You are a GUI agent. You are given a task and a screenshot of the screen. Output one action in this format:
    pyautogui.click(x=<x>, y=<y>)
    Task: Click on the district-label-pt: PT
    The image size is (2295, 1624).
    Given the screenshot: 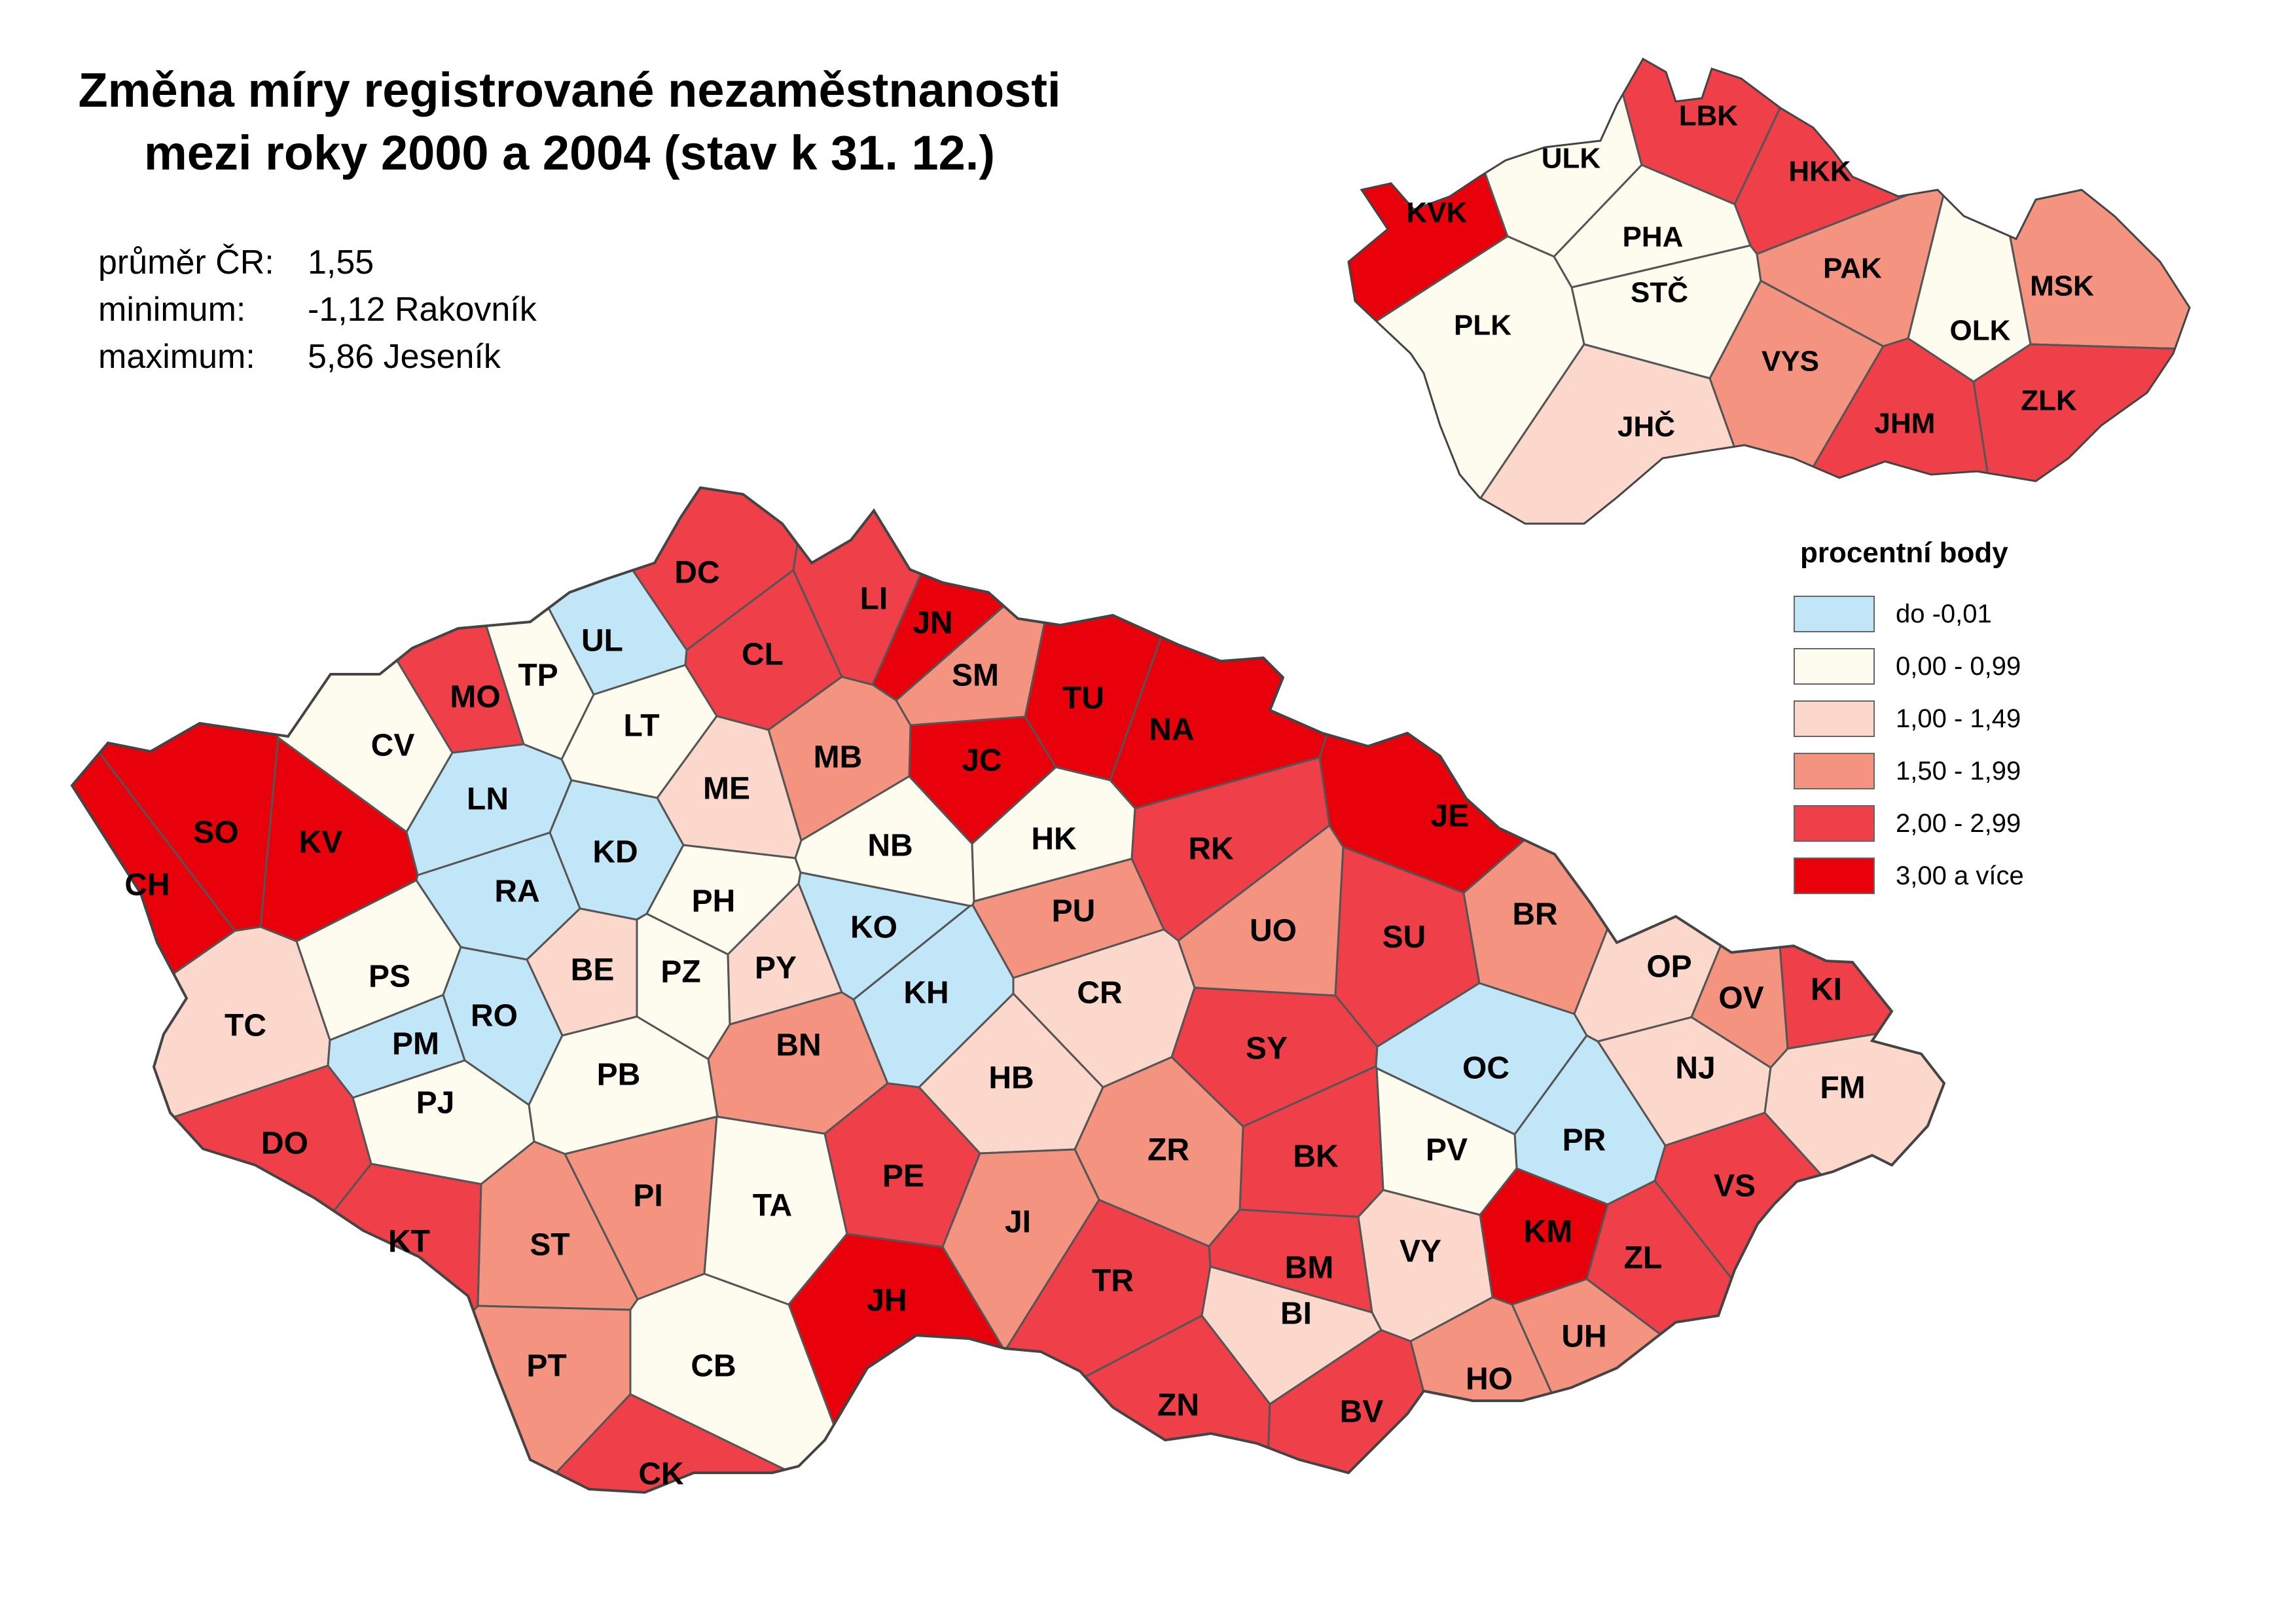 What is the action you would take?
    pyautogui.click(x=546, y=1366)
    